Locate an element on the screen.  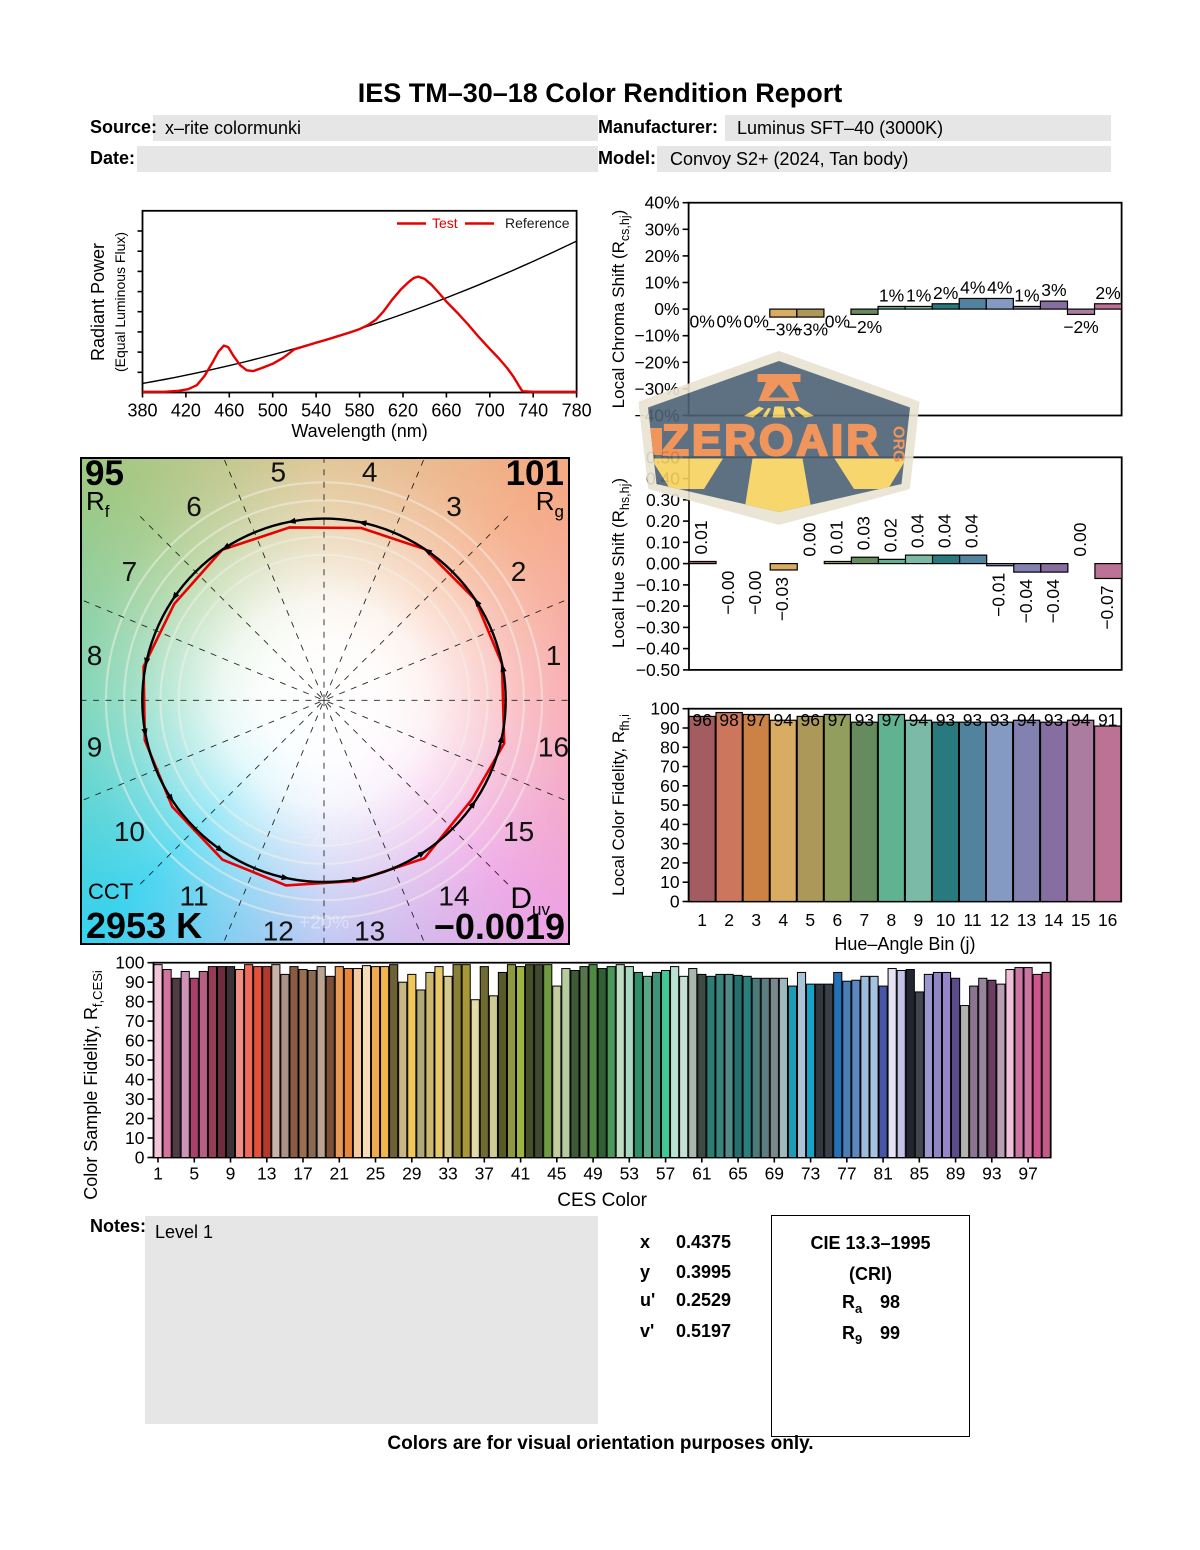
svg-text: 8 is located at coordinates (892, 920).